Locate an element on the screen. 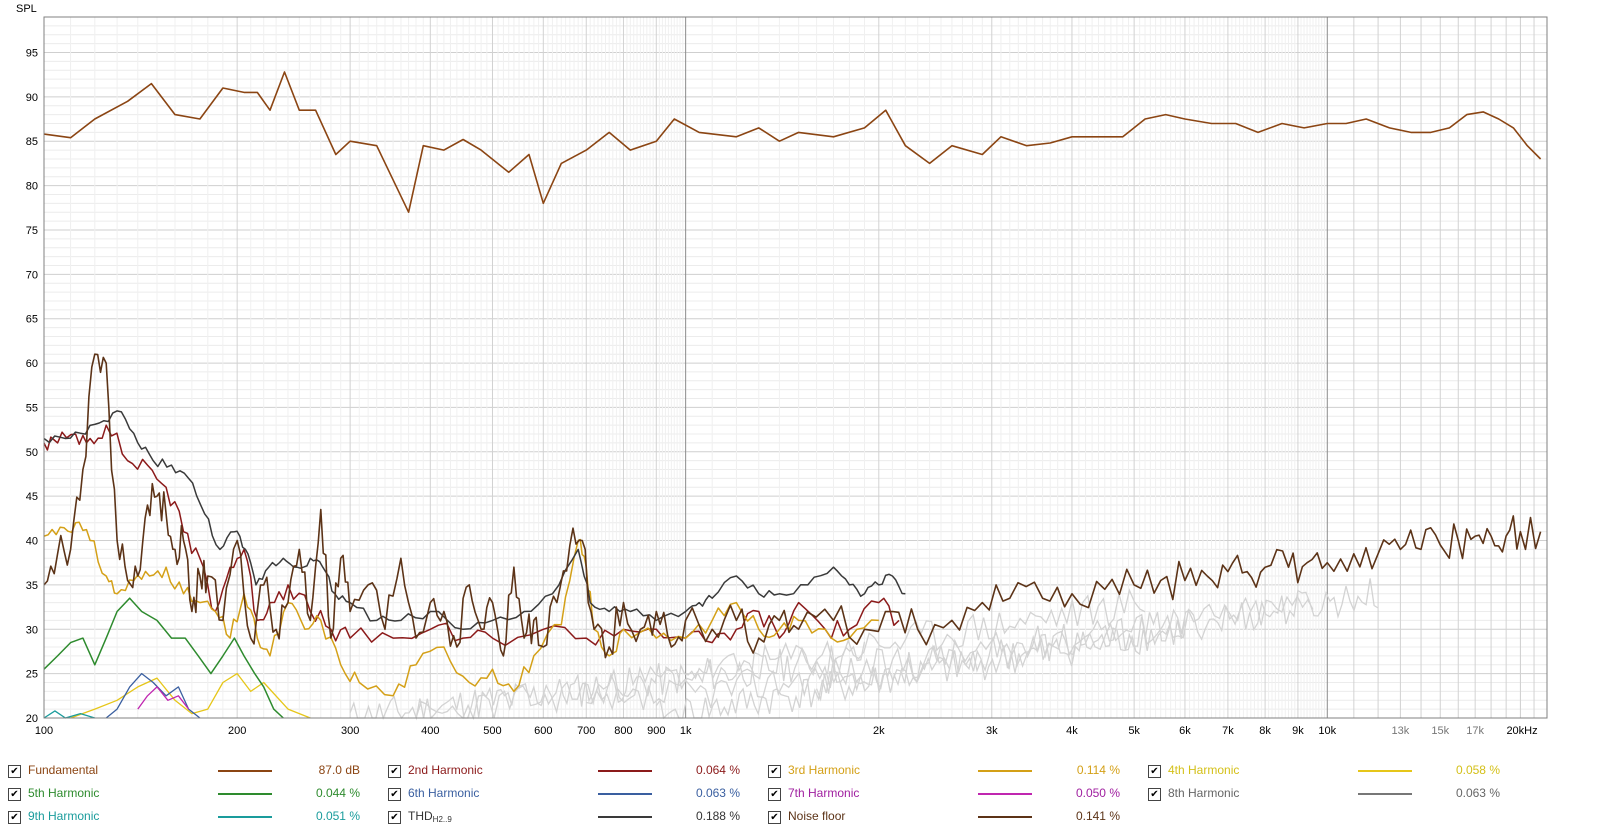 The image size is (1600, 837). legend-value: 0.058 % is located at coordinates (1477, 770).